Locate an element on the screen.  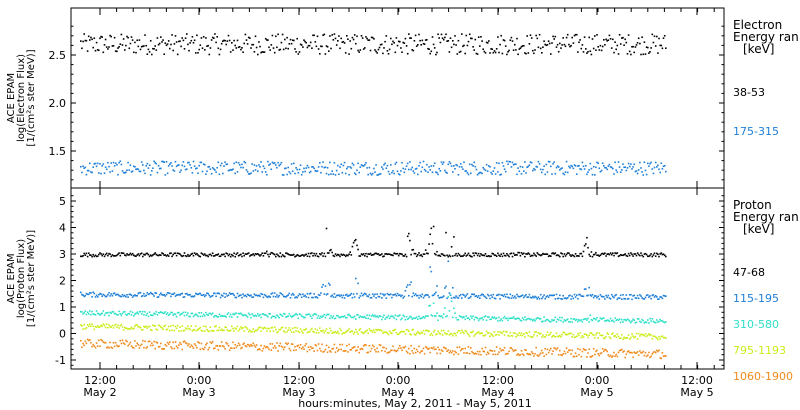
series-1060-1900 is located at coordinates (373, 349).